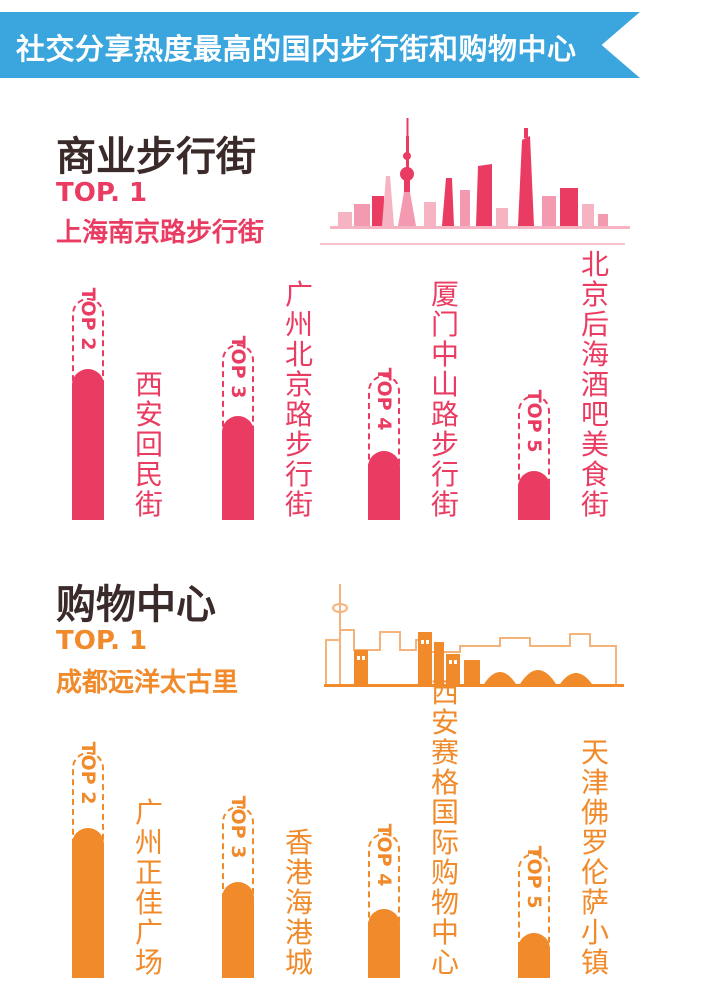 The width and height of the screenshot is (720, 996). Describe the element at coordinates (282, 400) in the screenshot. I see `rank-item-top3: TOP 3 广州北京路步行街` at that location.